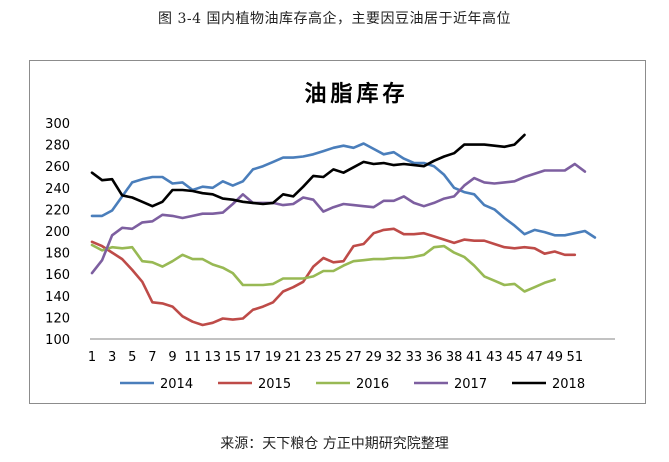 This screenshot has height=462, width=669. I want to click on x-tick-label: 36, so click(434, 357).